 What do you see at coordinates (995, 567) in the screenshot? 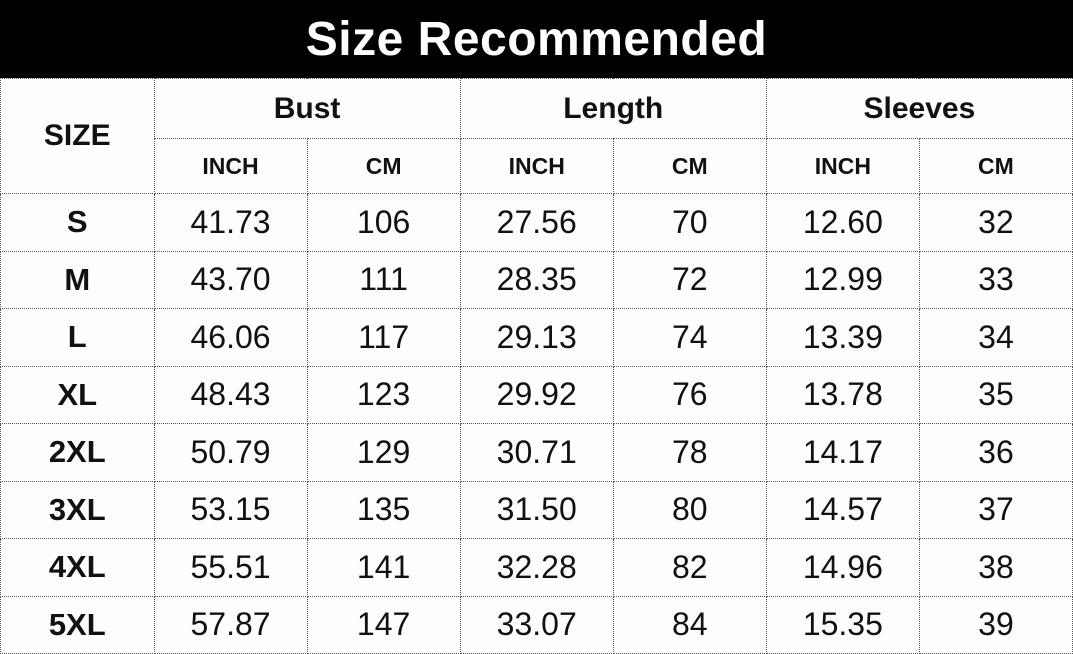
I see `cell-sleeves-cm: 38` at bounding box center [995, 567].